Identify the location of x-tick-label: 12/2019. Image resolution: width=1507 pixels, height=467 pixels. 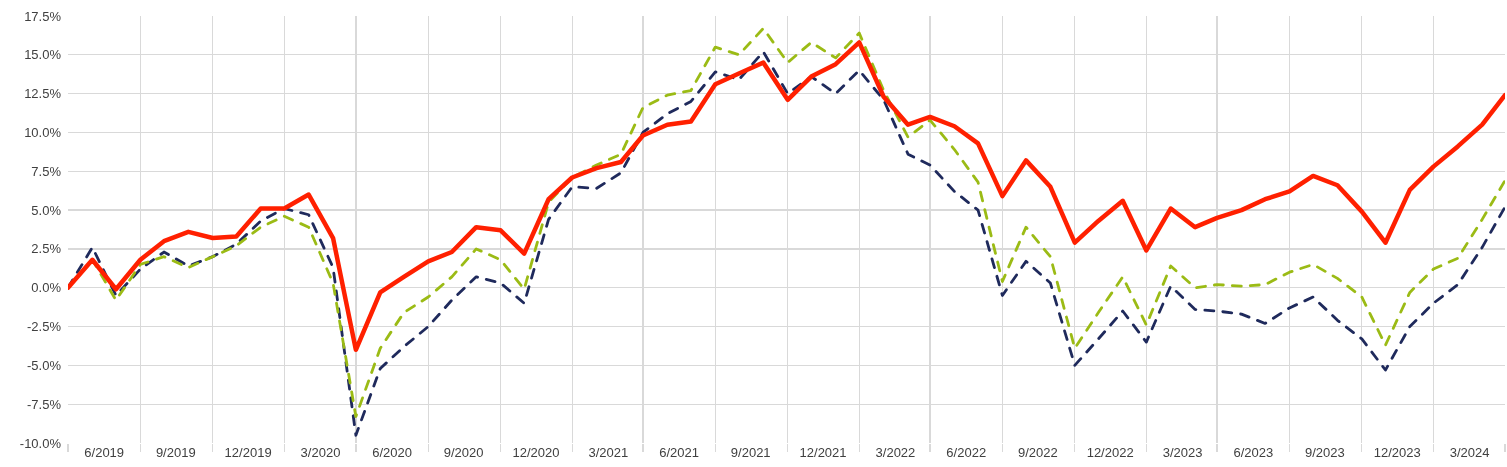
(248, 452).